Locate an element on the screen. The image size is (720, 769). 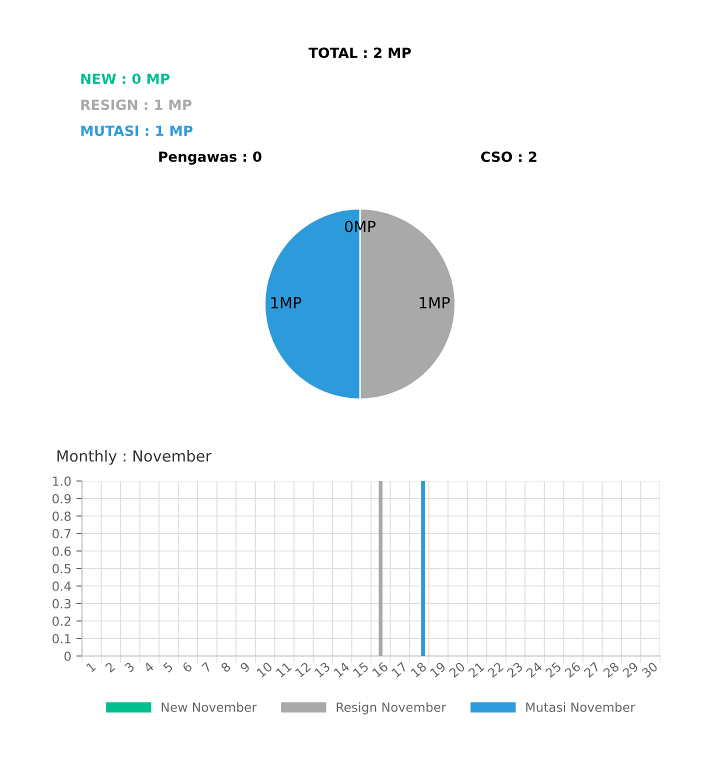
x-tick-label: 17 is located at coordinates (399, 670).